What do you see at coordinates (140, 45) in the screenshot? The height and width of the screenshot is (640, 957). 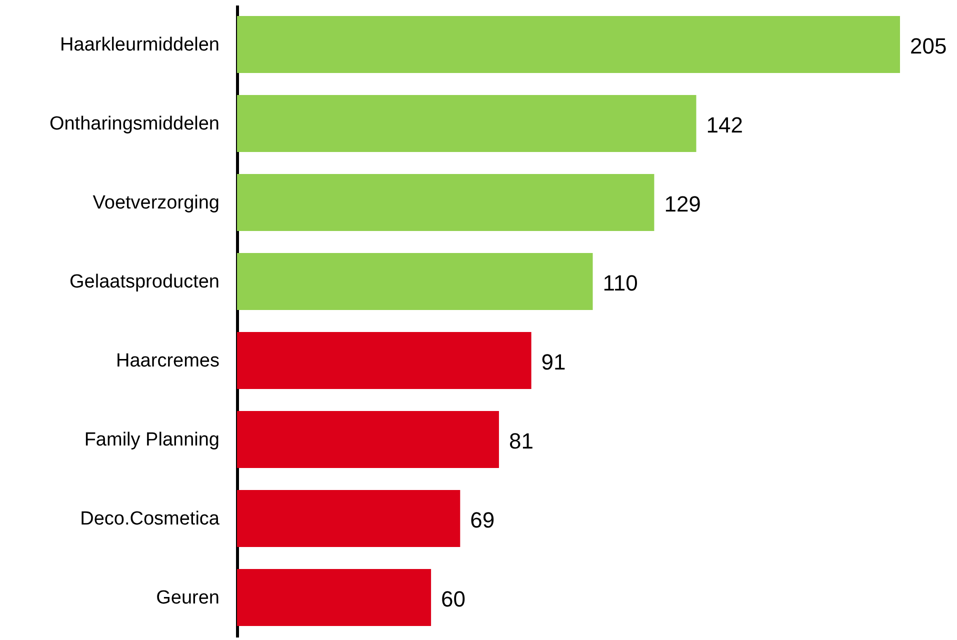 I see `y-tick-label: Haarkleurmiddelen` at bounding box center [140, 45].